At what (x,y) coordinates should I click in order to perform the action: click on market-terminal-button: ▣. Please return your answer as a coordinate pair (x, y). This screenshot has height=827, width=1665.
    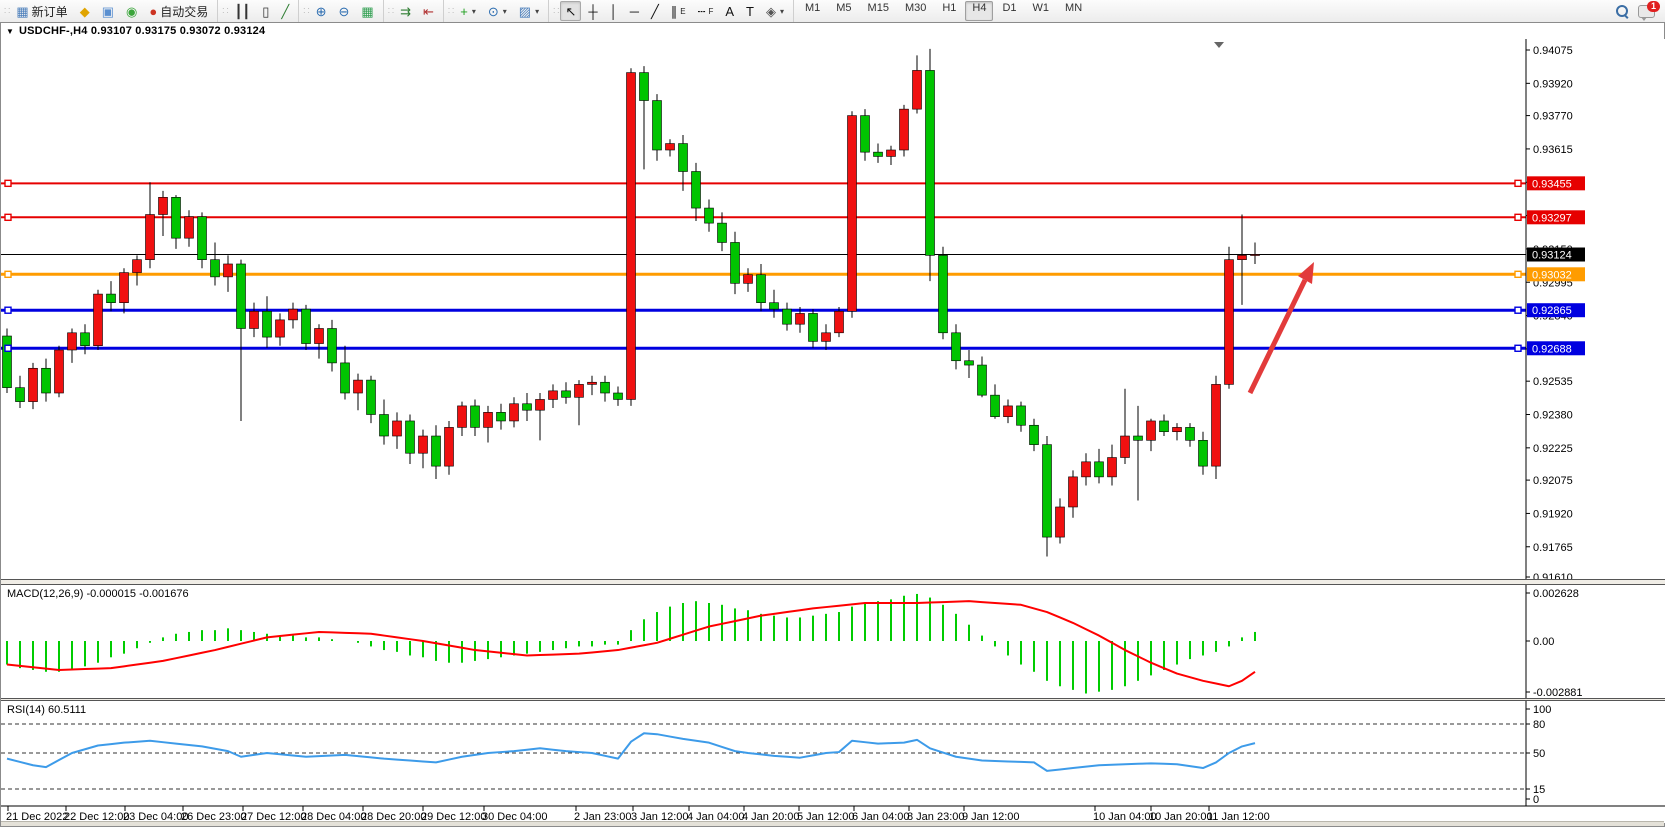
    Looking at the image, I should click on (108, 11).